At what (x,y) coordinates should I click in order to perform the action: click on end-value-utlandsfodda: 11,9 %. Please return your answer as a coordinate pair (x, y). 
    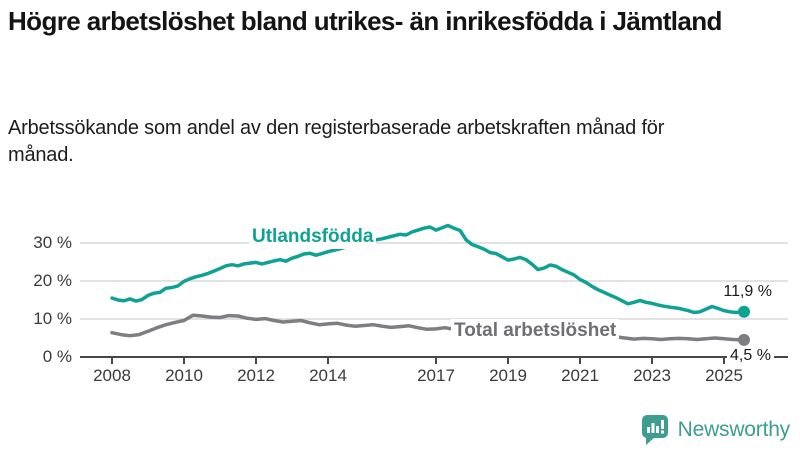
    Looking at the image, I should click on (747, 291).